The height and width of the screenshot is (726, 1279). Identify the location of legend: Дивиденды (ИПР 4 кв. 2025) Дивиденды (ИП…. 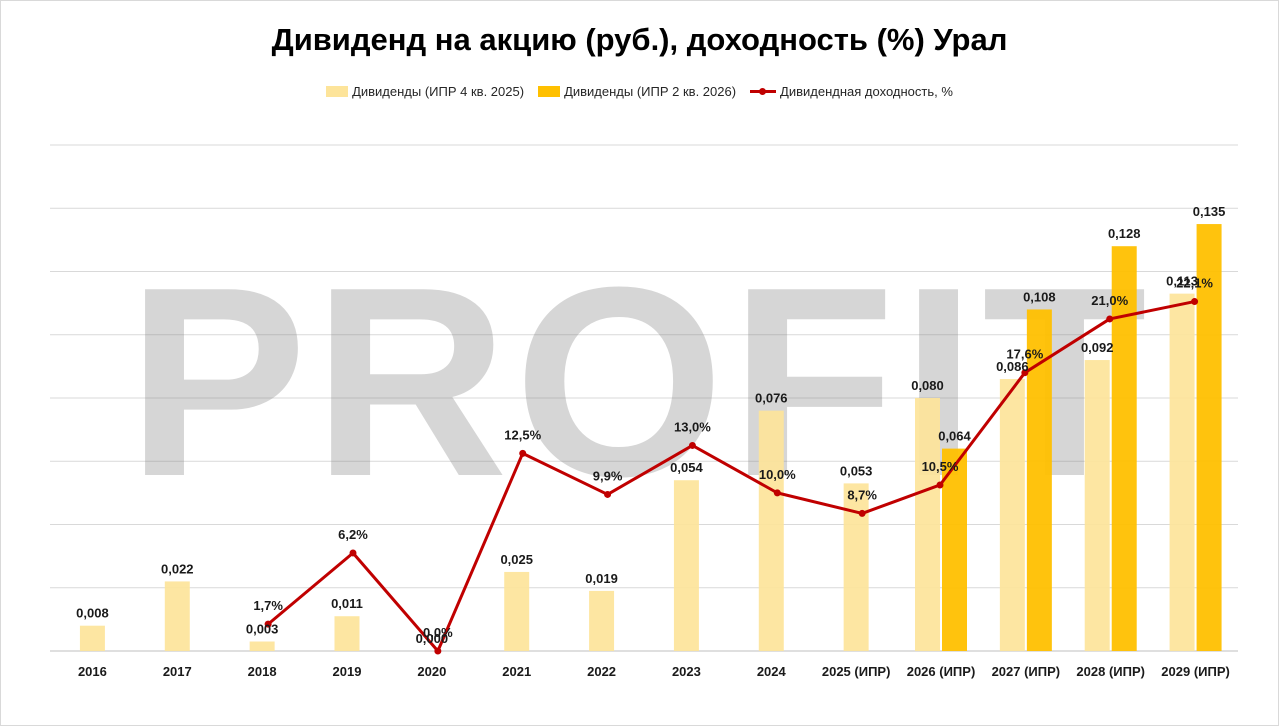
(639, 91).